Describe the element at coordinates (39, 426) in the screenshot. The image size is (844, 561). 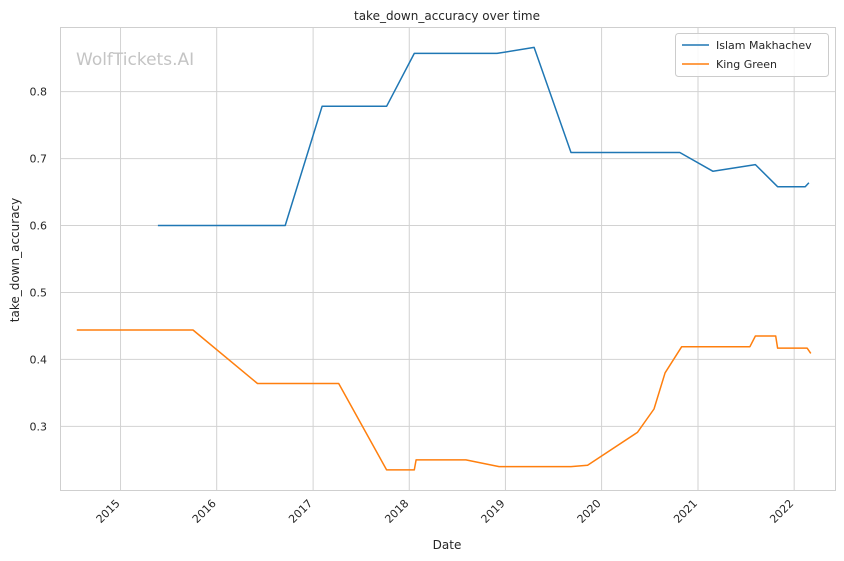
I see `y-tick-label: 0.3` at that location.